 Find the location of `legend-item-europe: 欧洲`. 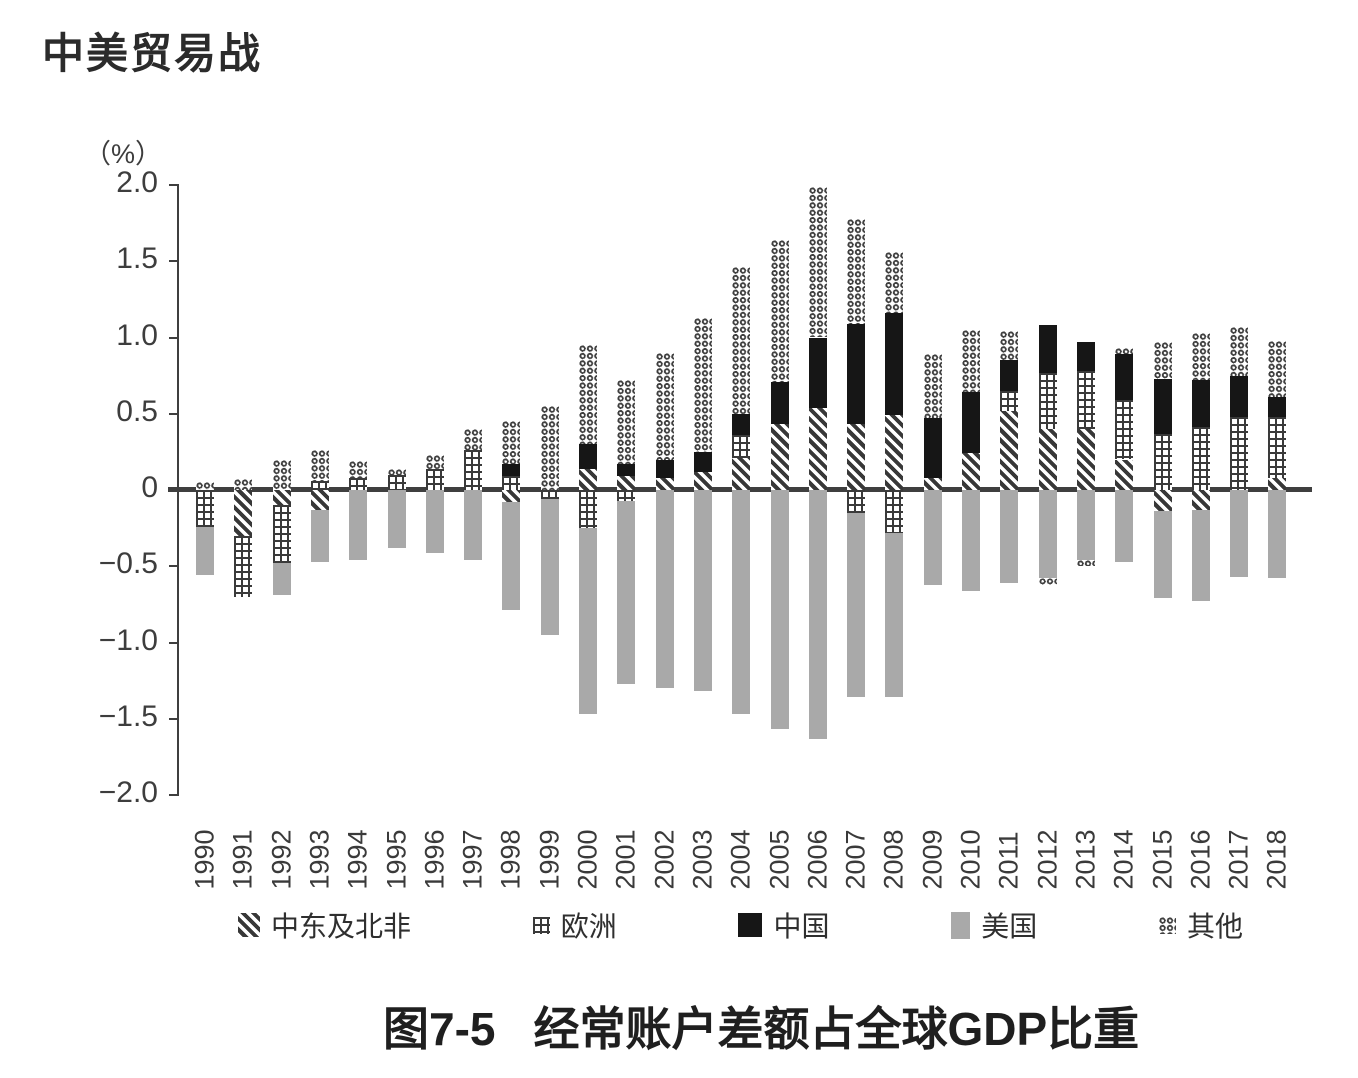

legend-item-europe: 欧洲 is located at coordinates (574, 925).